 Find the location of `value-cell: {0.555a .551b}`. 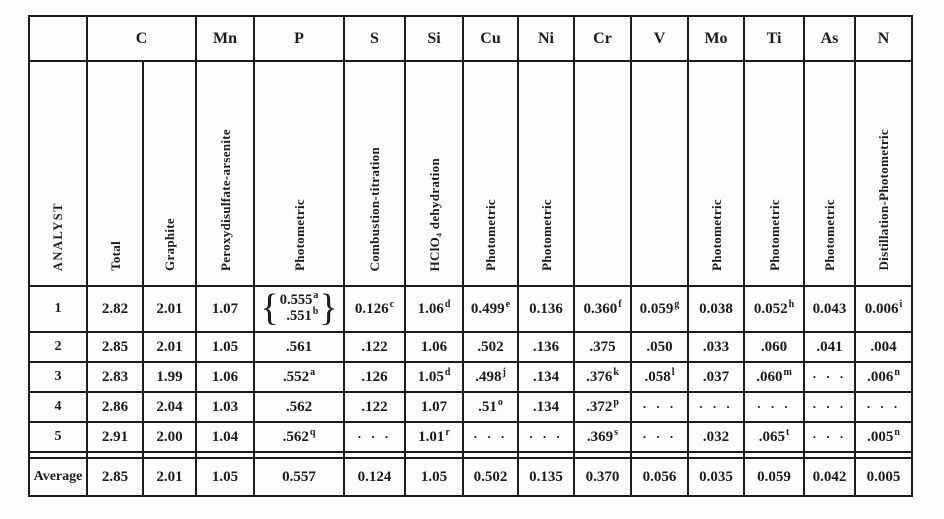

value-cell: {0.555a .551b} is located at coordinates (299, 309).